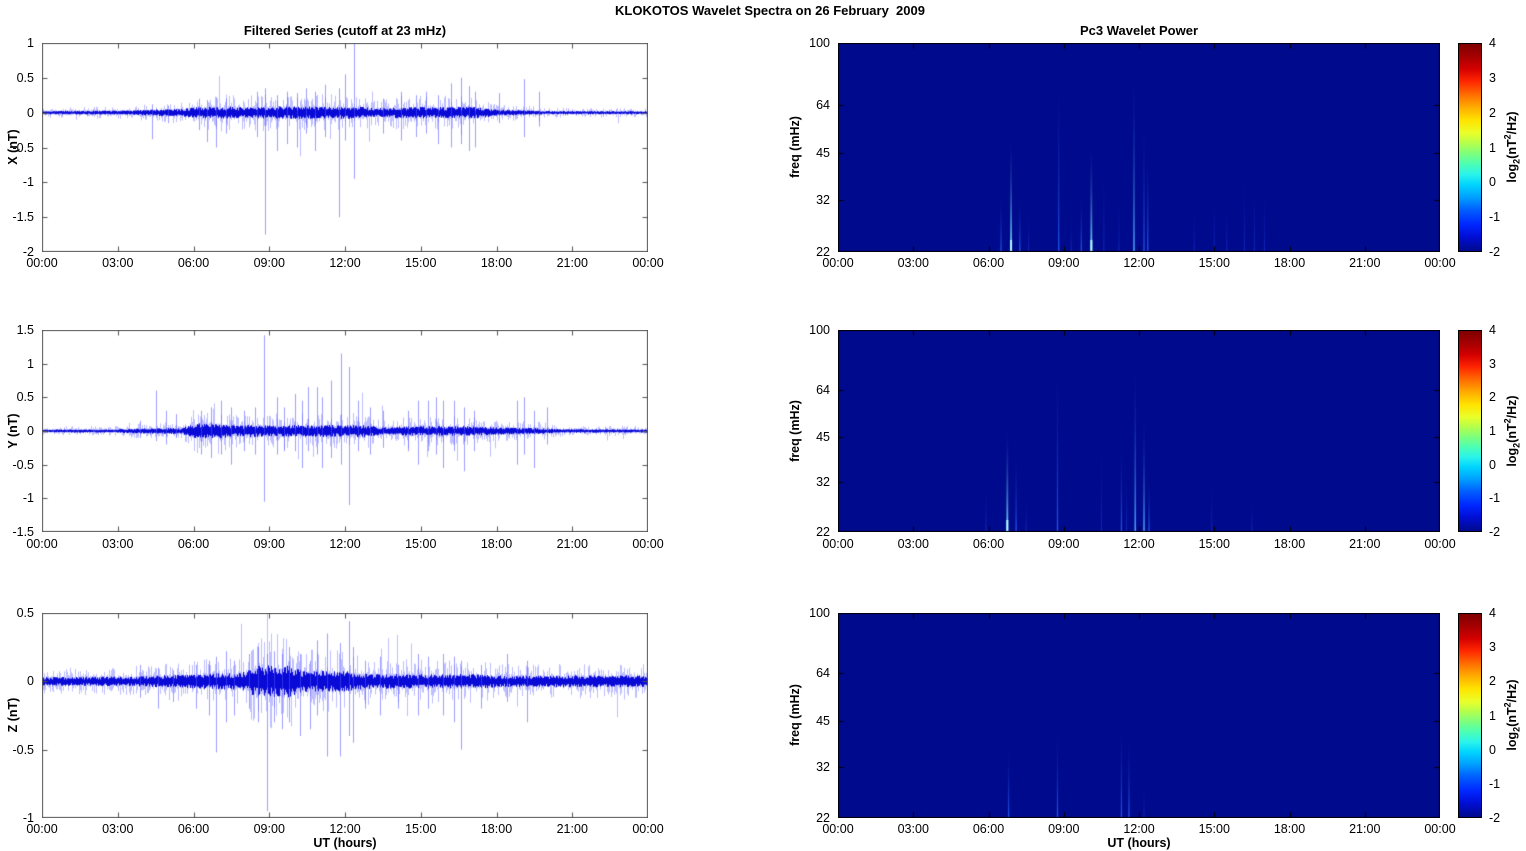 The image size is (1526, 851). I want to click on y-tick-labels-ts-x: 1 0.5 0 -0.5 -1 -1.5 -2, so click(19, 147).